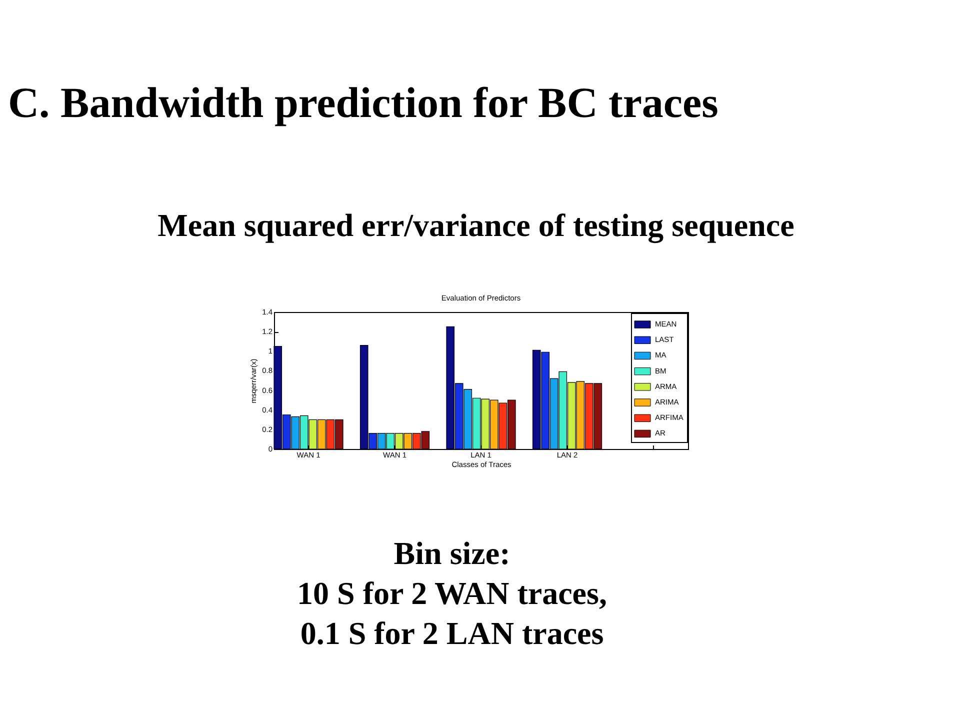 Image resolution: width=960 pixels, height=720 pixels. What do you see at coordinates (476, 225) in the screenshot?
I see `text: Mean squared err/variance of testing sequence` at bounding box center [476, 225].